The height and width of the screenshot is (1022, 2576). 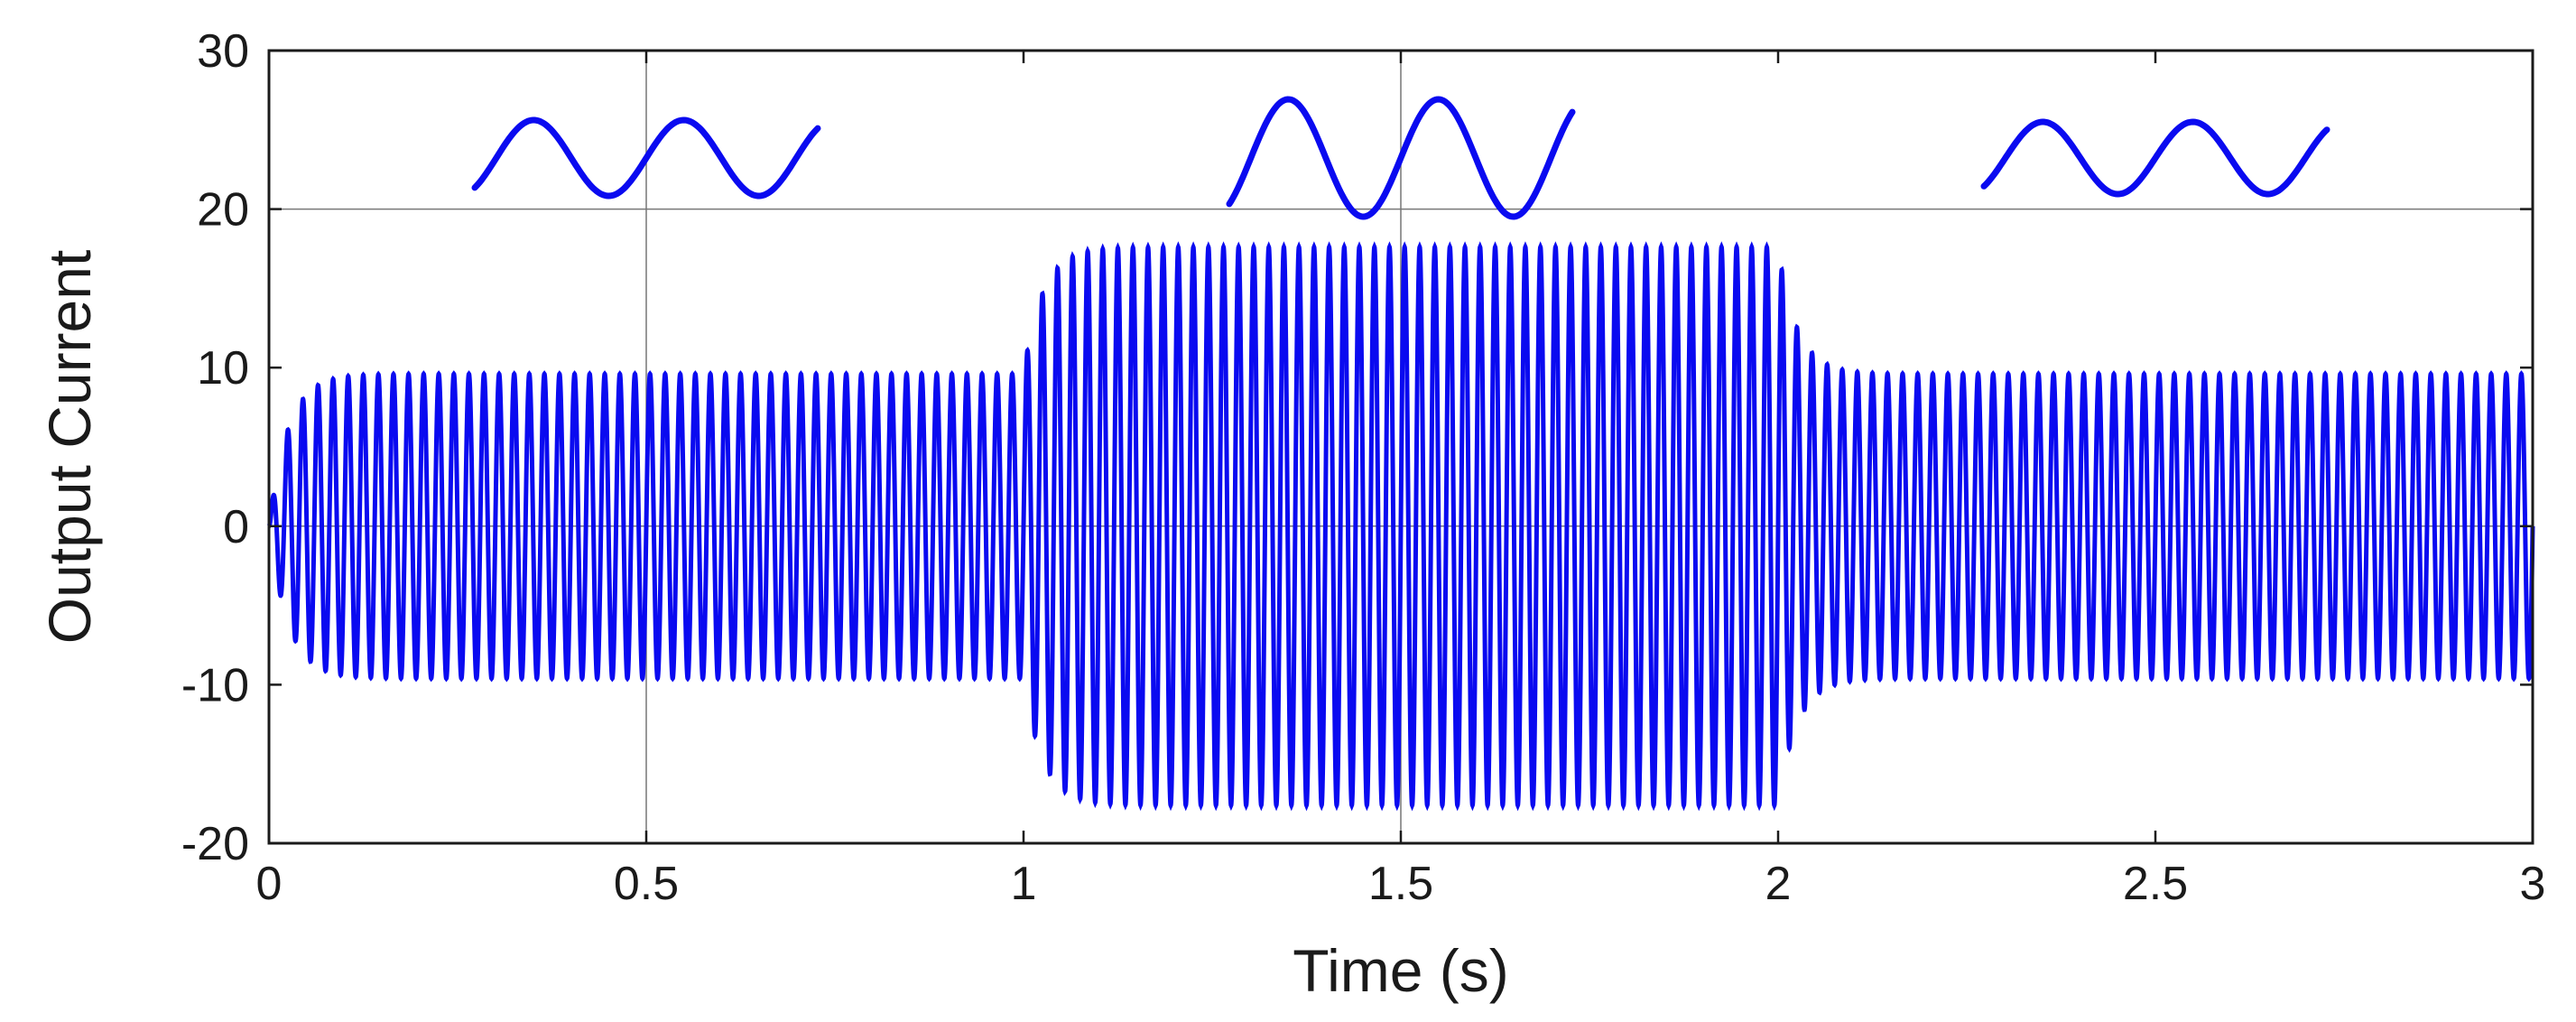 I want to click on x-tick-label: 1, so click(x=1024, y=884).